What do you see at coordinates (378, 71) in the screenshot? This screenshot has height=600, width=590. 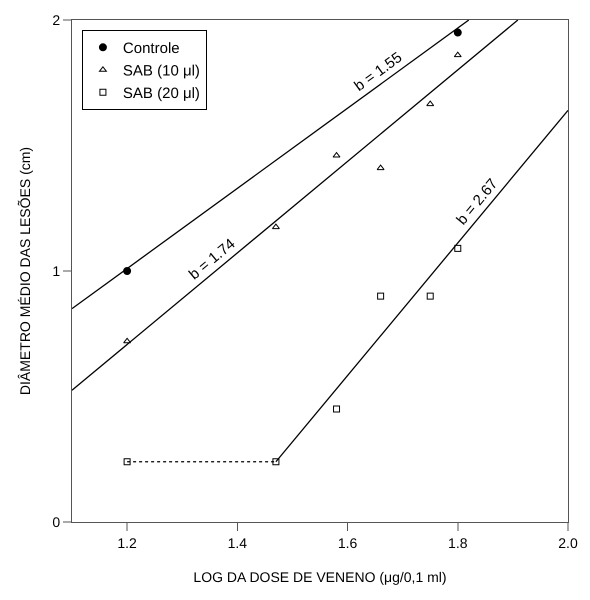 I see `annotation: b = 1.55` at bounding box center [378, 71].